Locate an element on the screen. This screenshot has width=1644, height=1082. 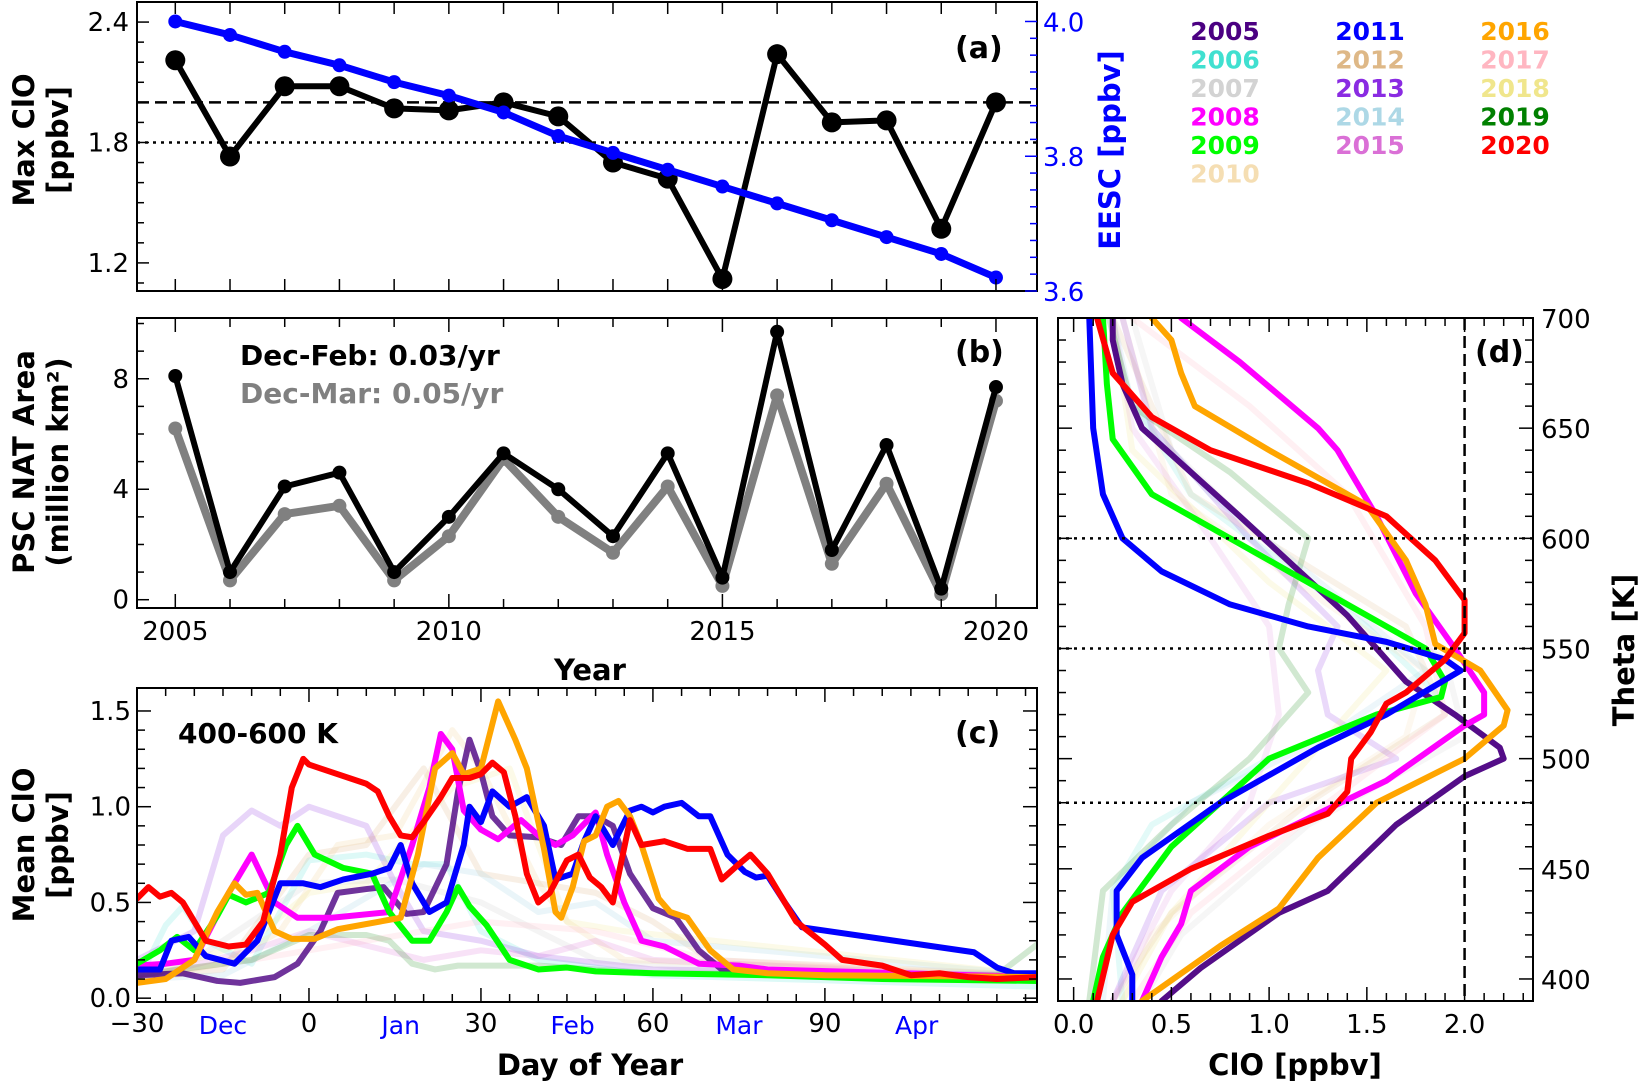
x-tick-label: 2.0 is located at coordinates (1464, 1025).